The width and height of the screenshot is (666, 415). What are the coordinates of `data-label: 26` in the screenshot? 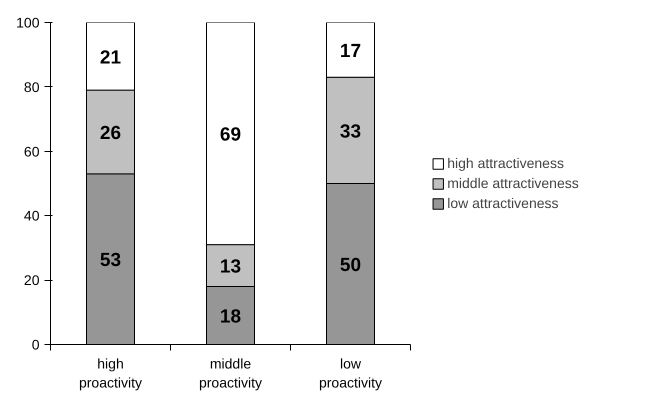 It's located at (111, 133).